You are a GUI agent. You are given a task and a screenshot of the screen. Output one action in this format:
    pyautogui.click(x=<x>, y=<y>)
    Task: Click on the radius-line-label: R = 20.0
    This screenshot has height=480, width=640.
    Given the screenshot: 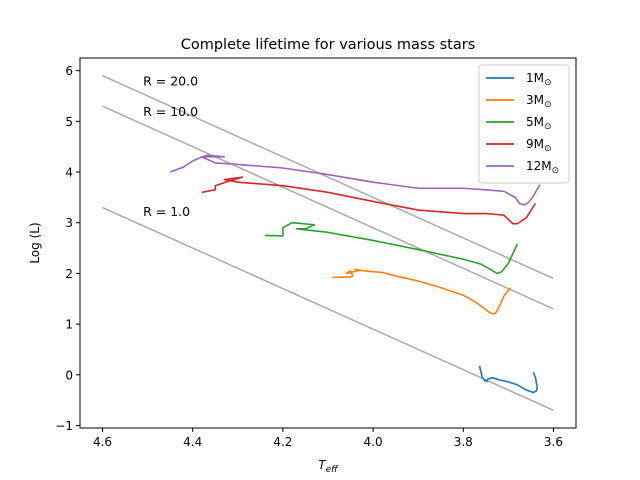 What is the action you would take?
    pyautogui.click(x=170, y=80)
    